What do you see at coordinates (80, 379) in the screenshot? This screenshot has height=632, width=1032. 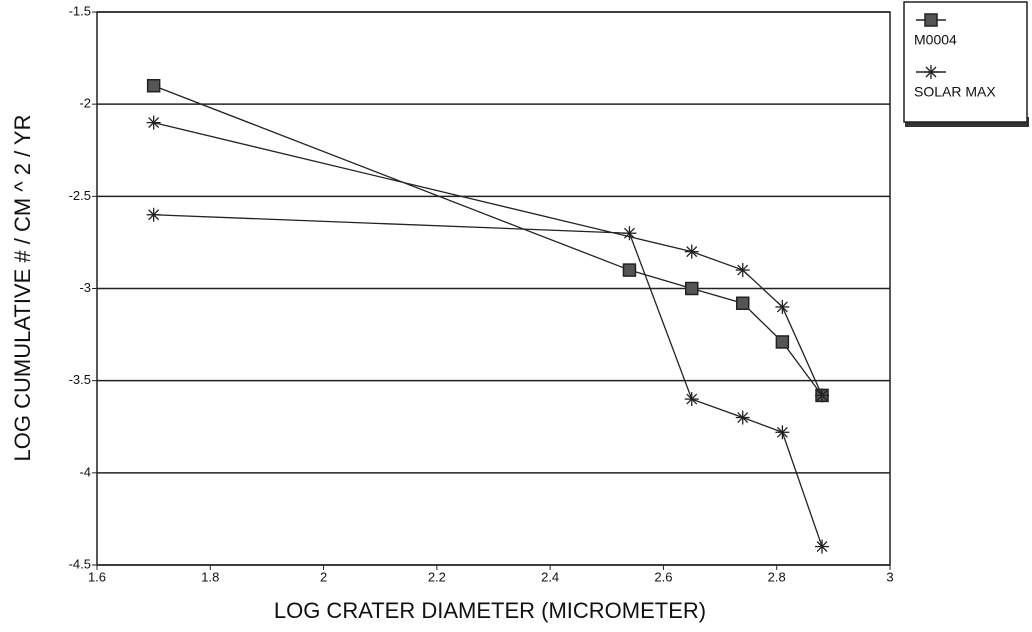 I see `y-tick-label: -3.5` at bounding box center [80, 379].